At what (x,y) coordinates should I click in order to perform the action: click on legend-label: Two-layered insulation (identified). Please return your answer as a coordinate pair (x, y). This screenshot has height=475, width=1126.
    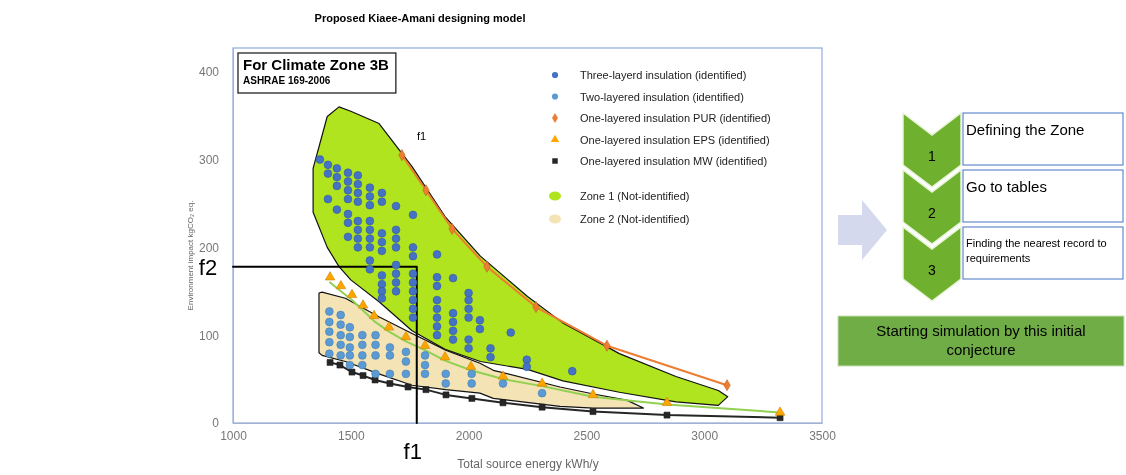
    Looking at the image, I should click on (662, 96).